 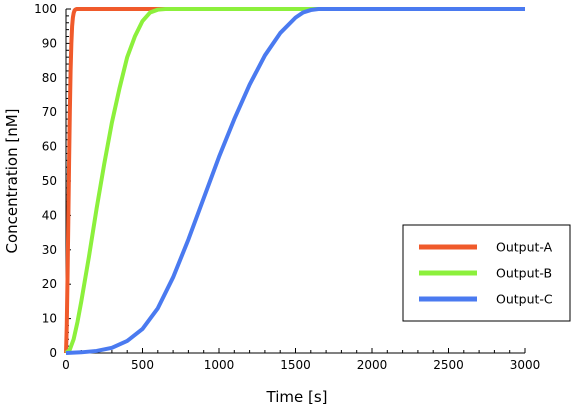 What do you see at coordinates (524, 299) in the screenshot?
I see `legend-label: Output-C` at bounding box center [524, 299].